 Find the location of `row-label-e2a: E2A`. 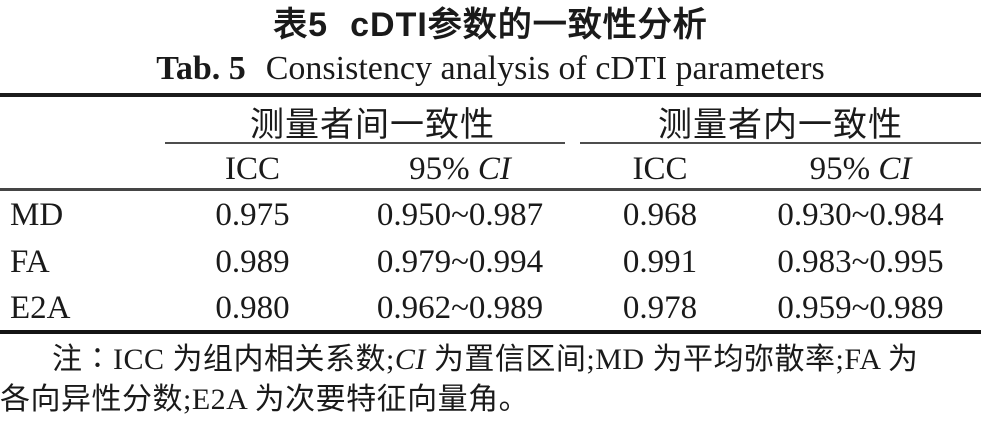

row-label-e2a: E2A is located at coordinates (40, 308).